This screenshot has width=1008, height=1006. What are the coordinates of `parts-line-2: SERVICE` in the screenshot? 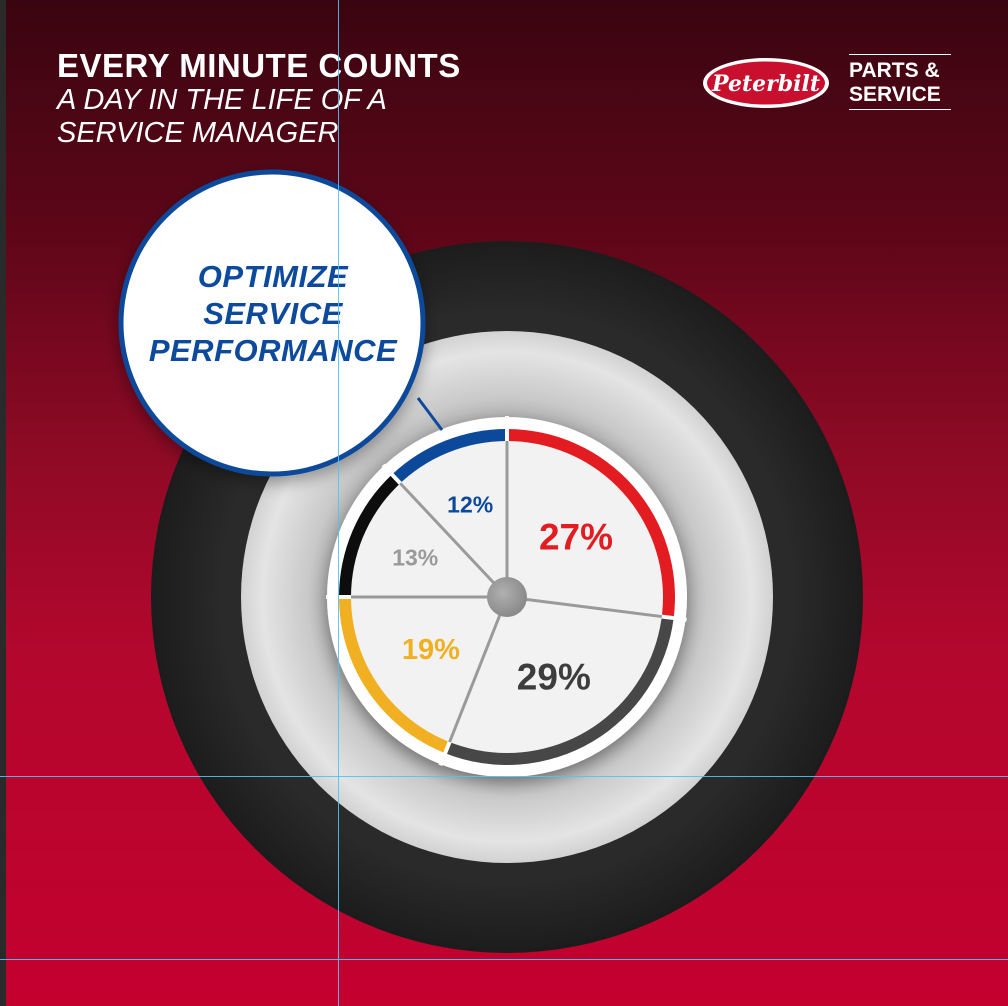 It's located at (895, 94).